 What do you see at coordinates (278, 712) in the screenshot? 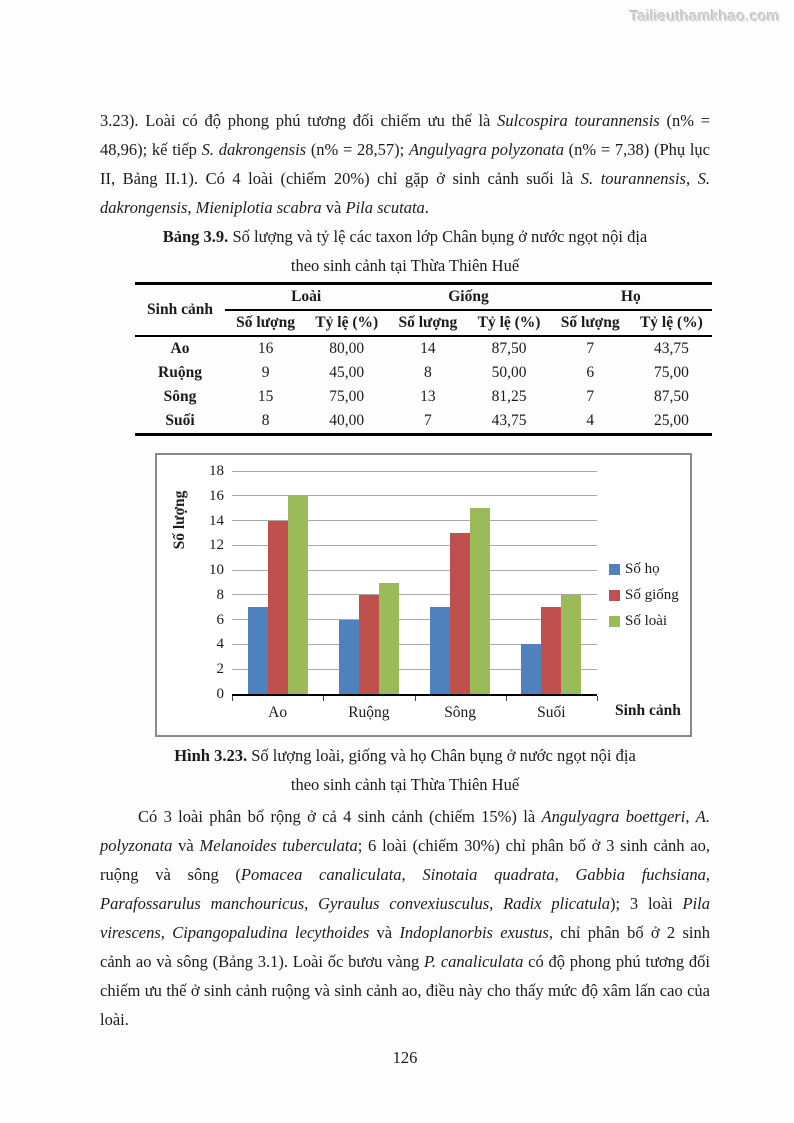
I see `x-category-label: Ao` at bounding box center [278, 712].